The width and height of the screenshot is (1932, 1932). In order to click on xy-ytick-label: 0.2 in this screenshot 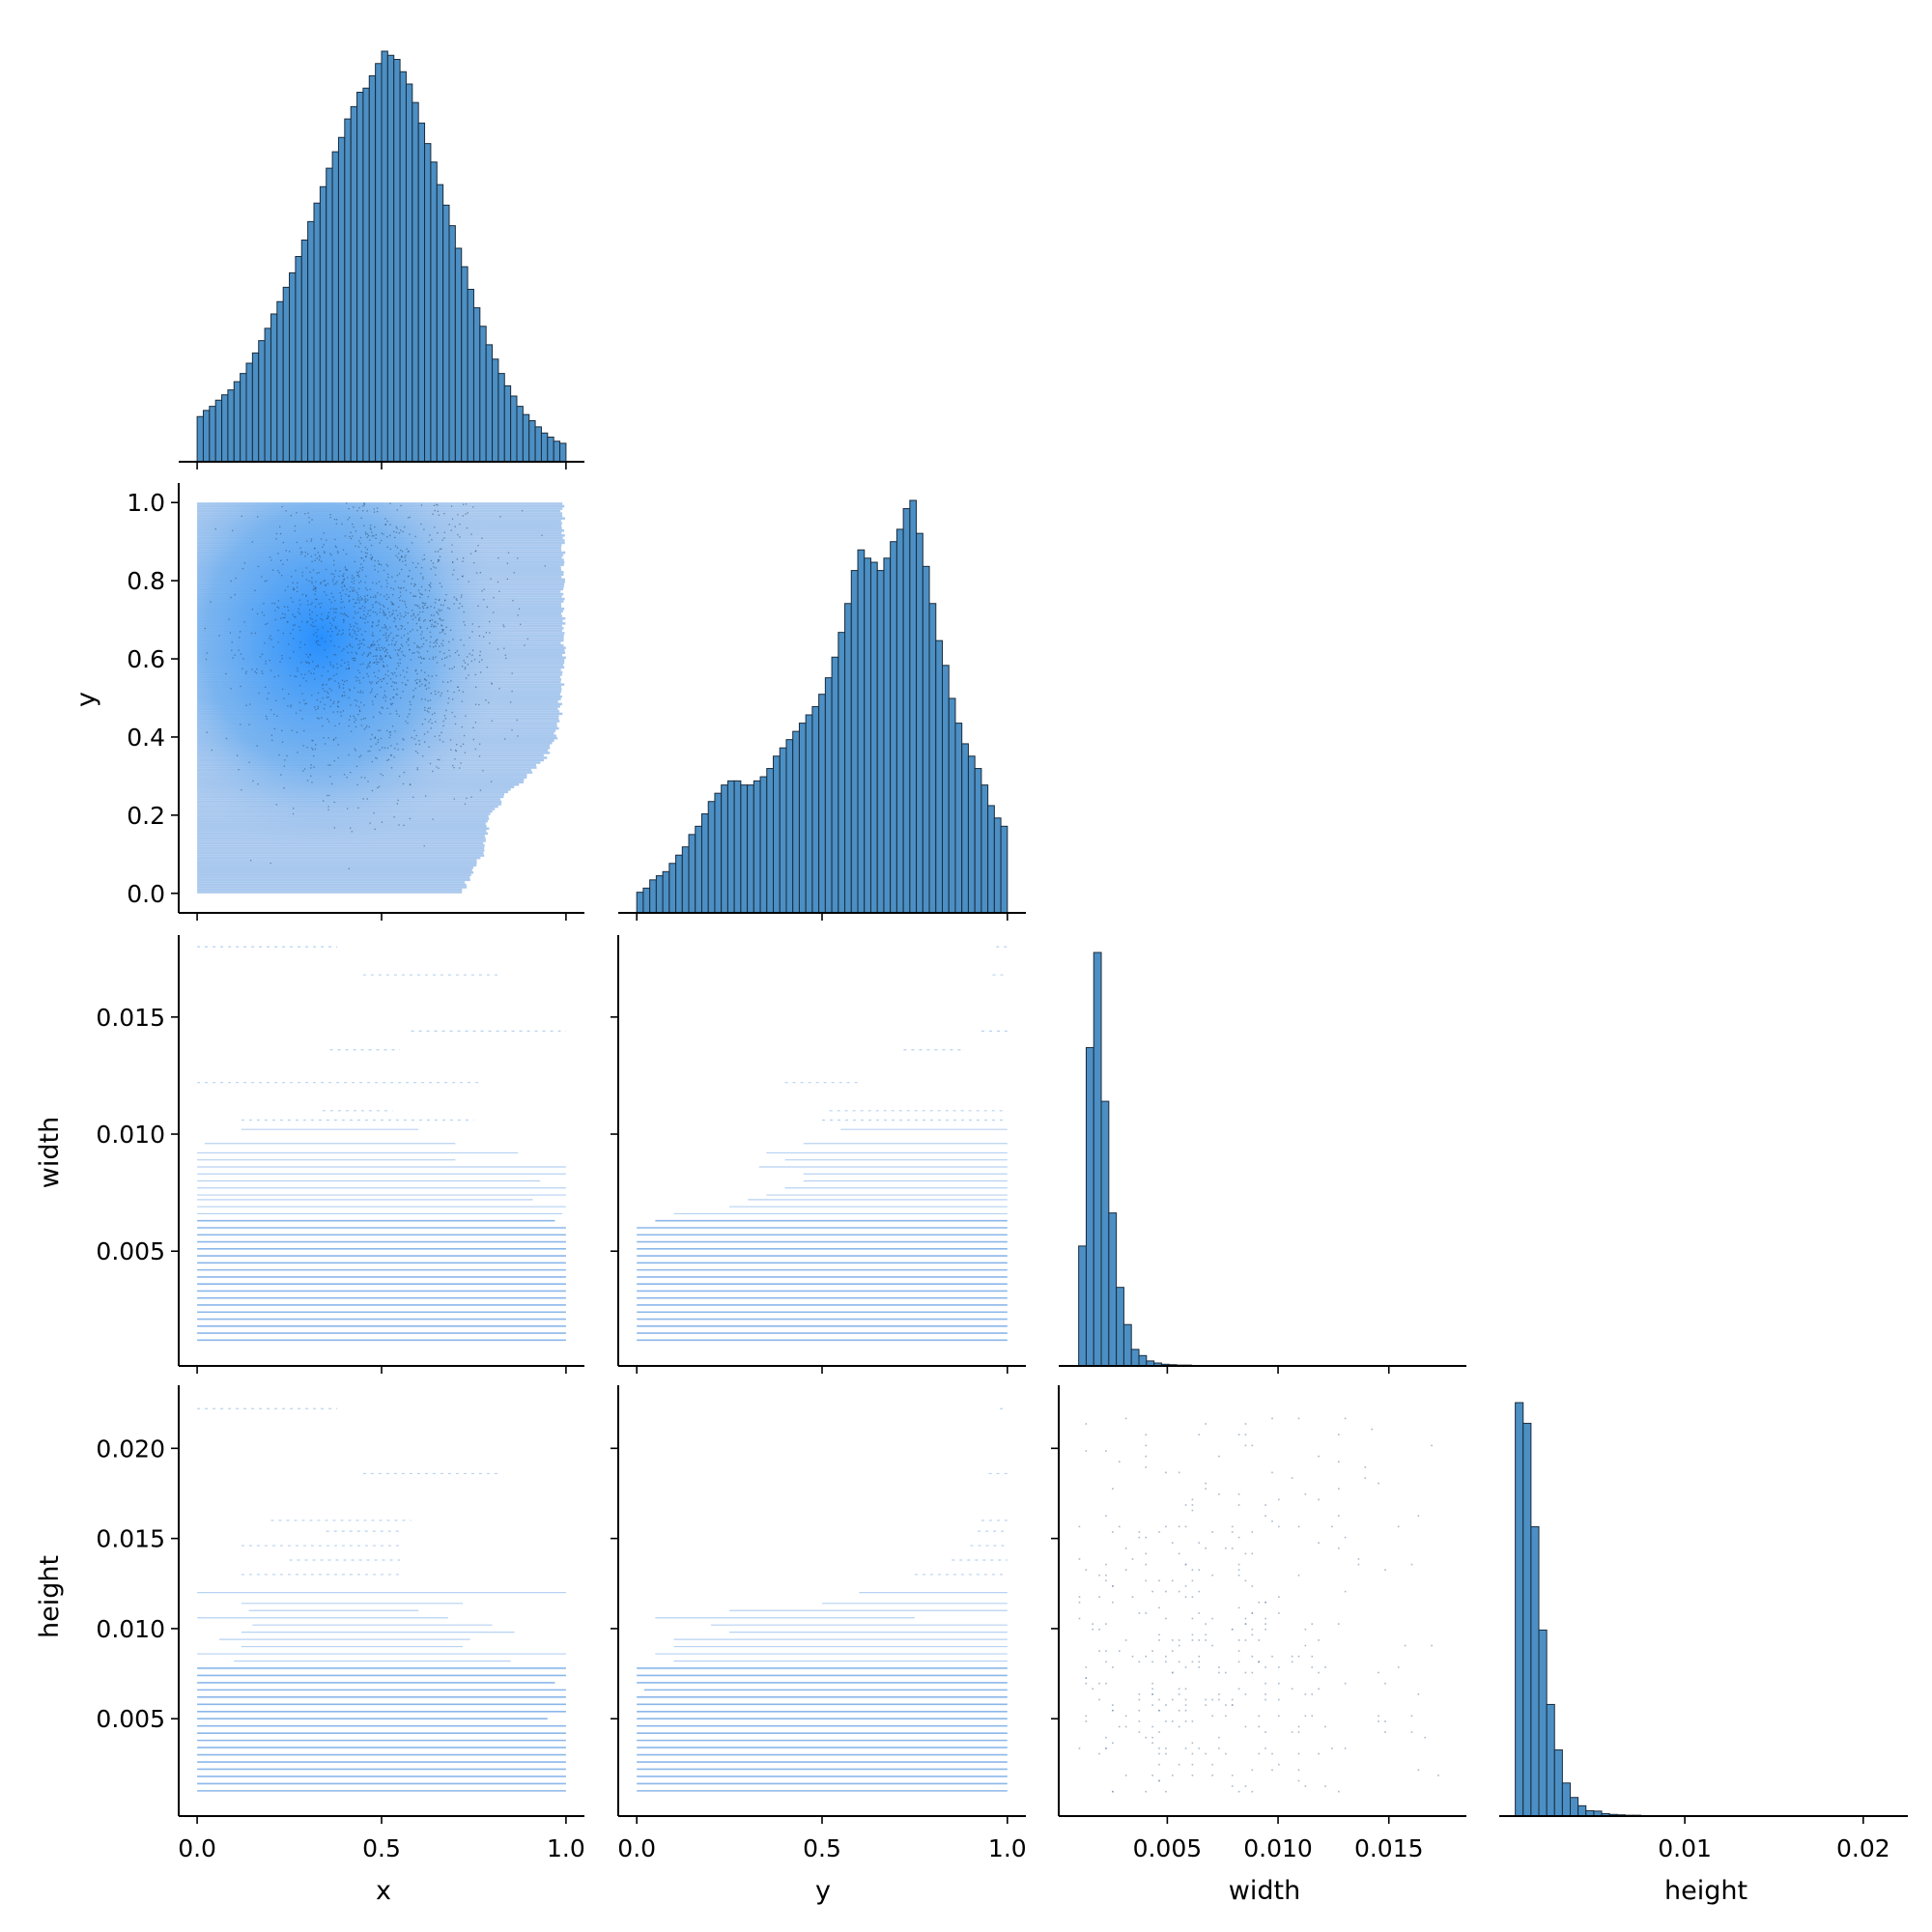, I will do `click(146, 816)`.